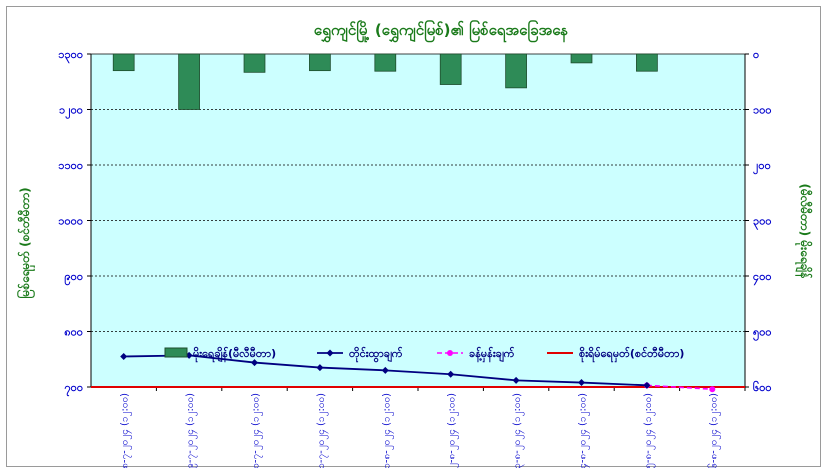 Image resolution: width=827 pixels, height=473 pixels. Describe the element at coordinates (71, 112) in the screenshot. I see `y-left-tick-label: ၁၂၀၀` at that location.